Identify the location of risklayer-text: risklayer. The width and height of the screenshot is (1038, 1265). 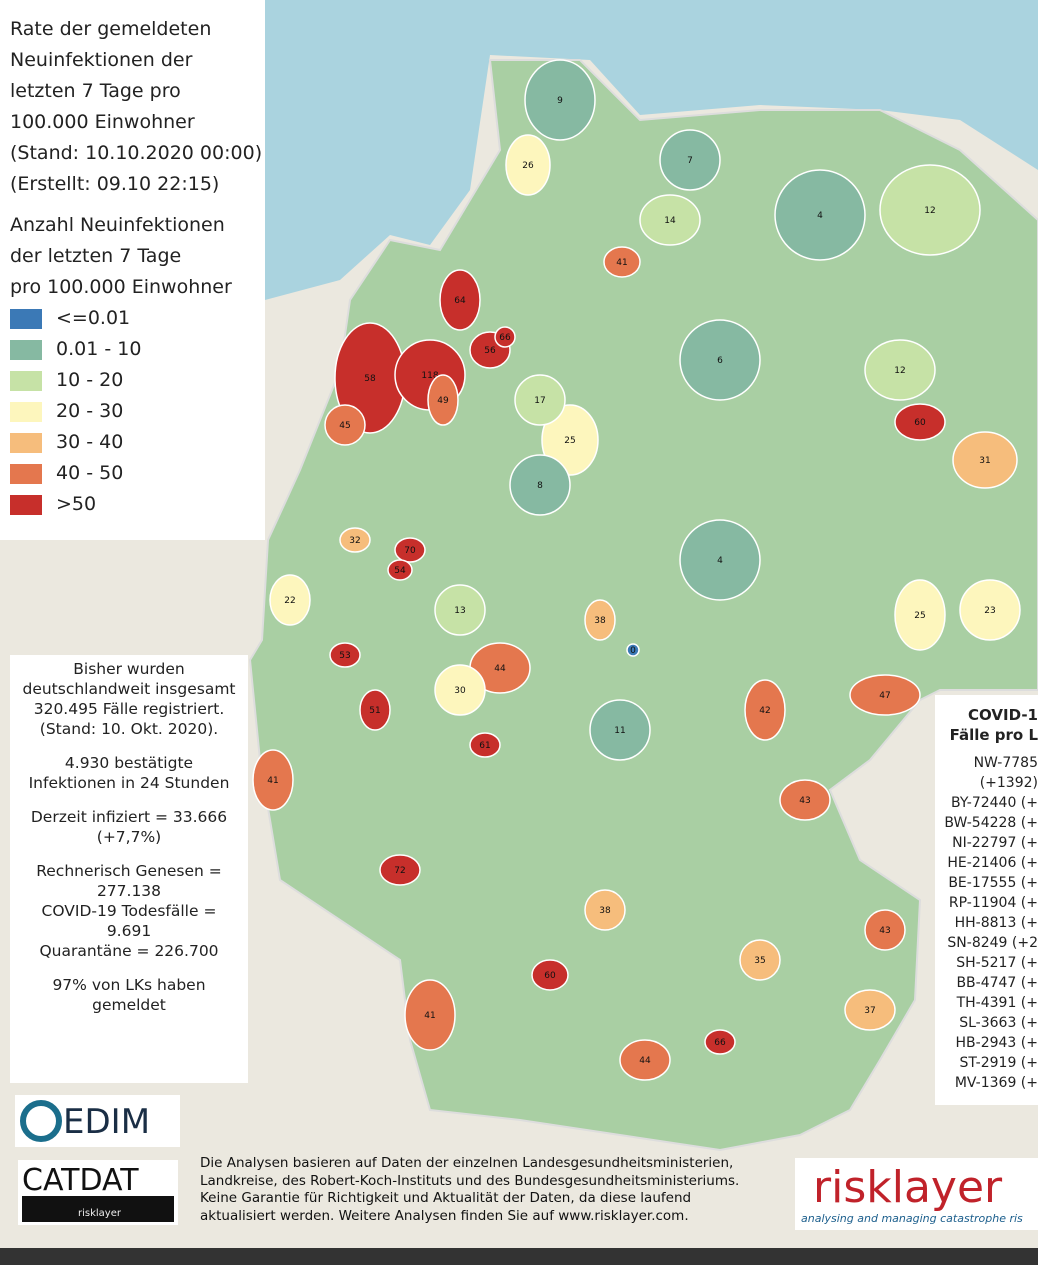
(908, 1187).